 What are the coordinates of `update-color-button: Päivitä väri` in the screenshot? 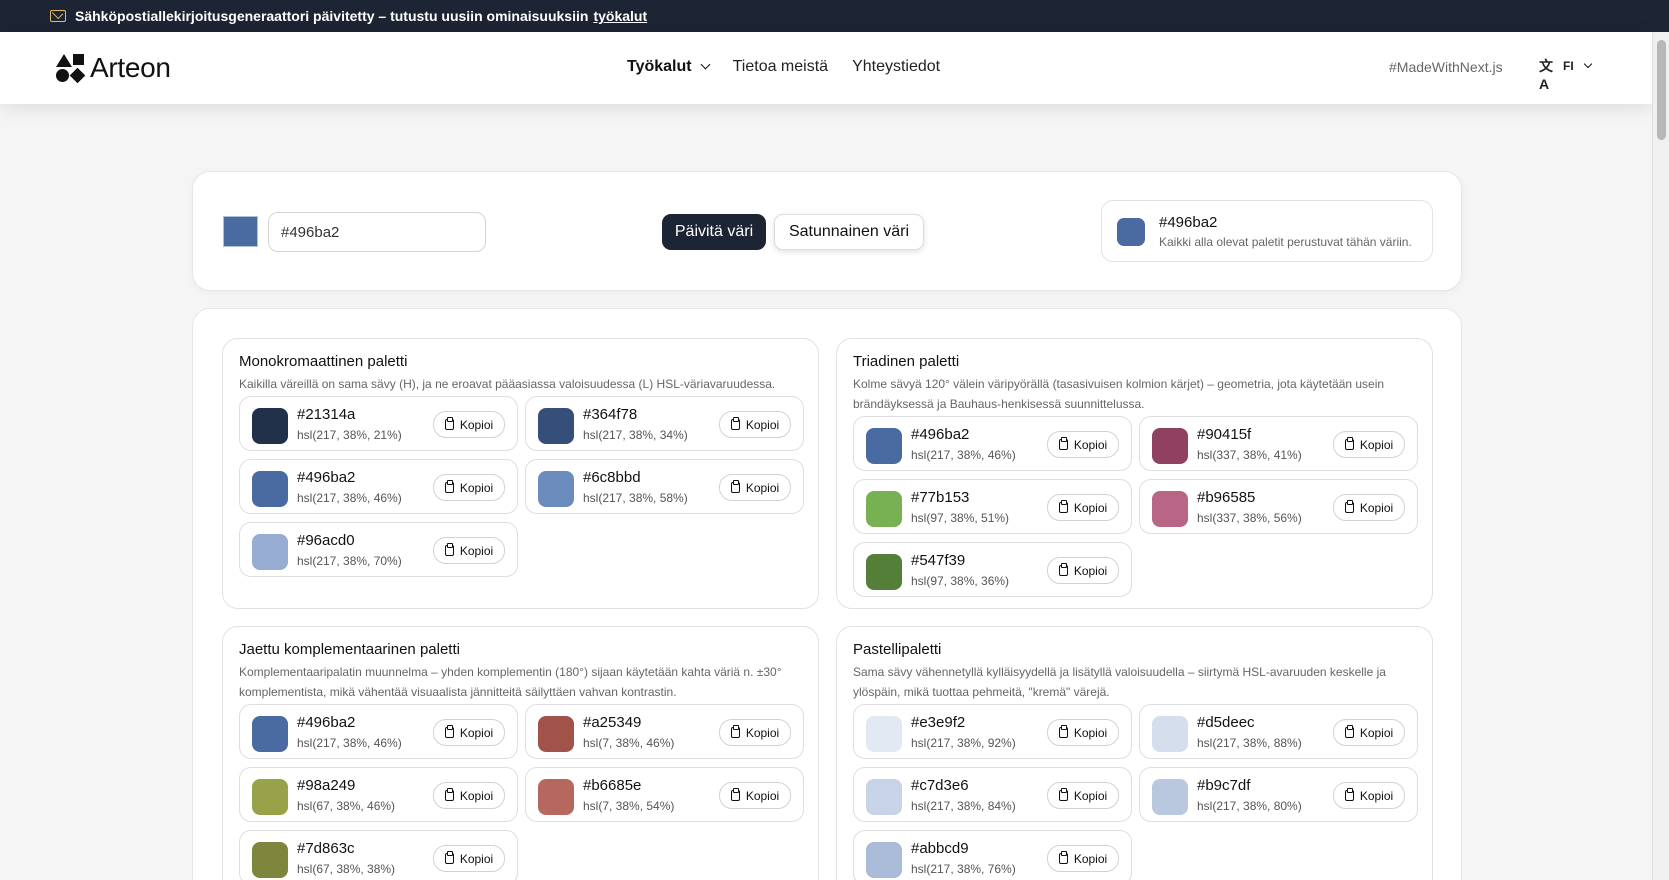 It's located at (714, 232).